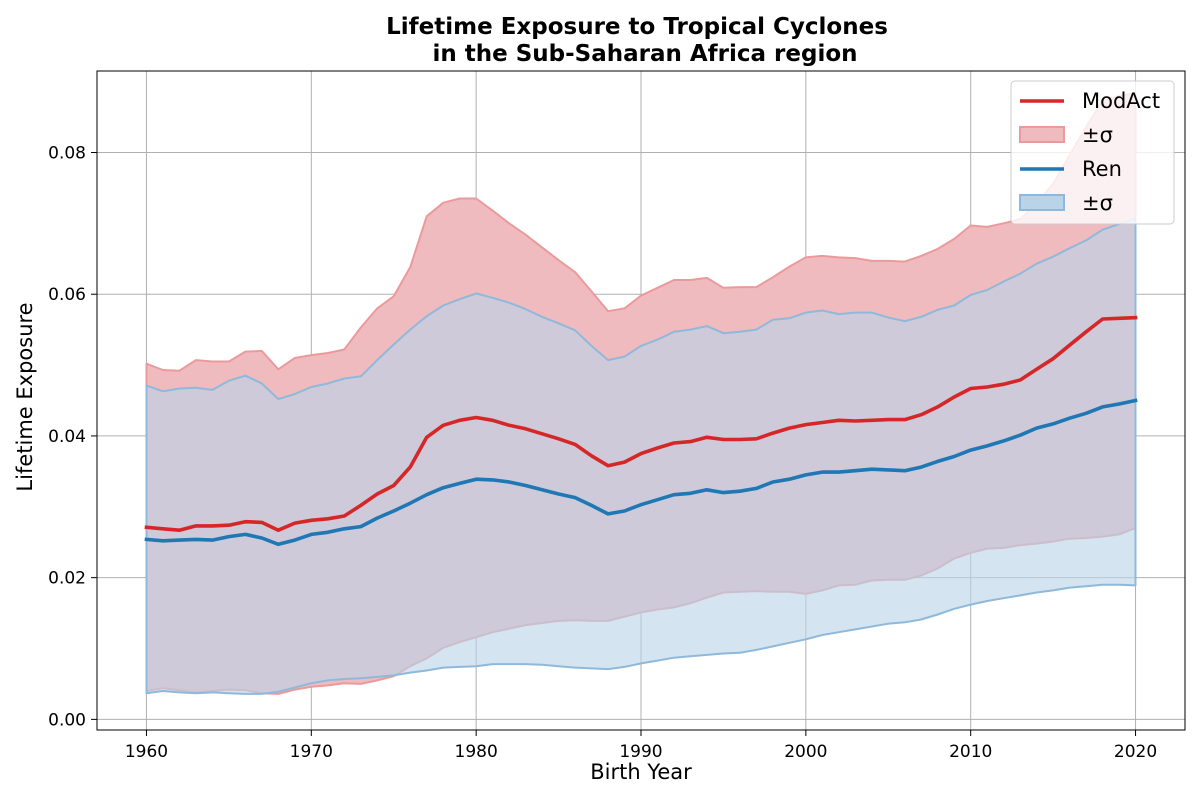  I want to click on legend-box, so click(1092, 152).